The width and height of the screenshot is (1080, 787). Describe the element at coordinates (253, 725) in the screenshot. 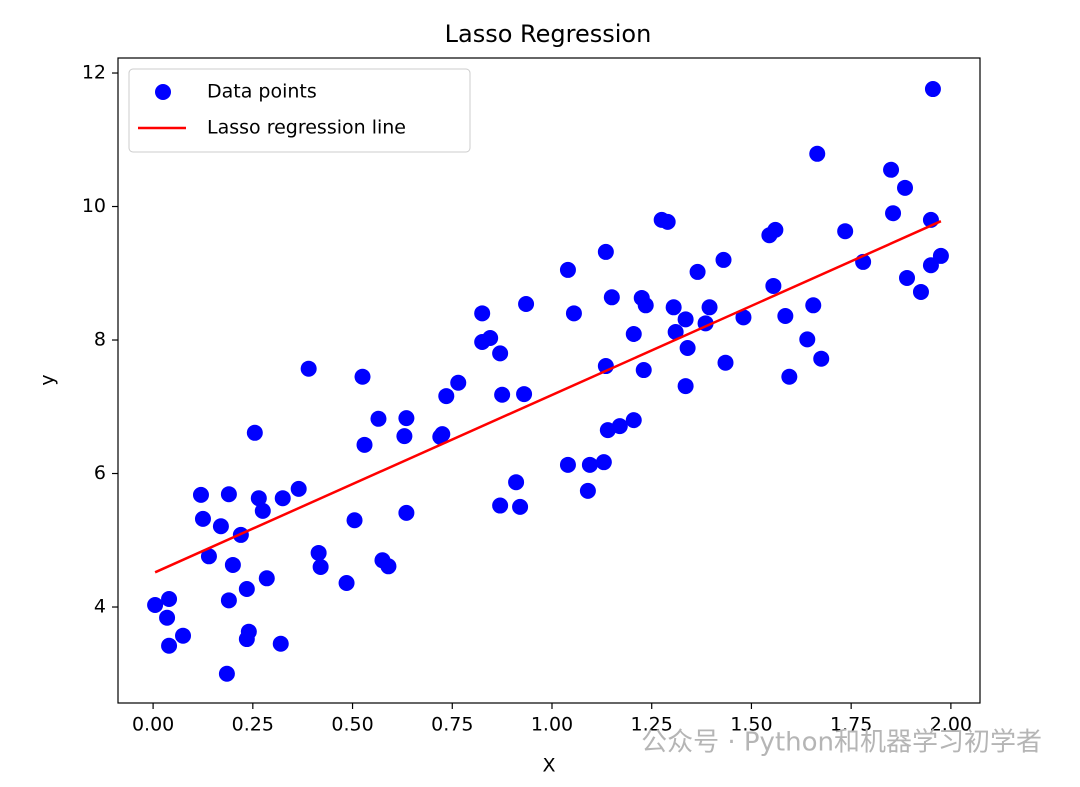

I see `x-tick-label: 0.25` at that location.